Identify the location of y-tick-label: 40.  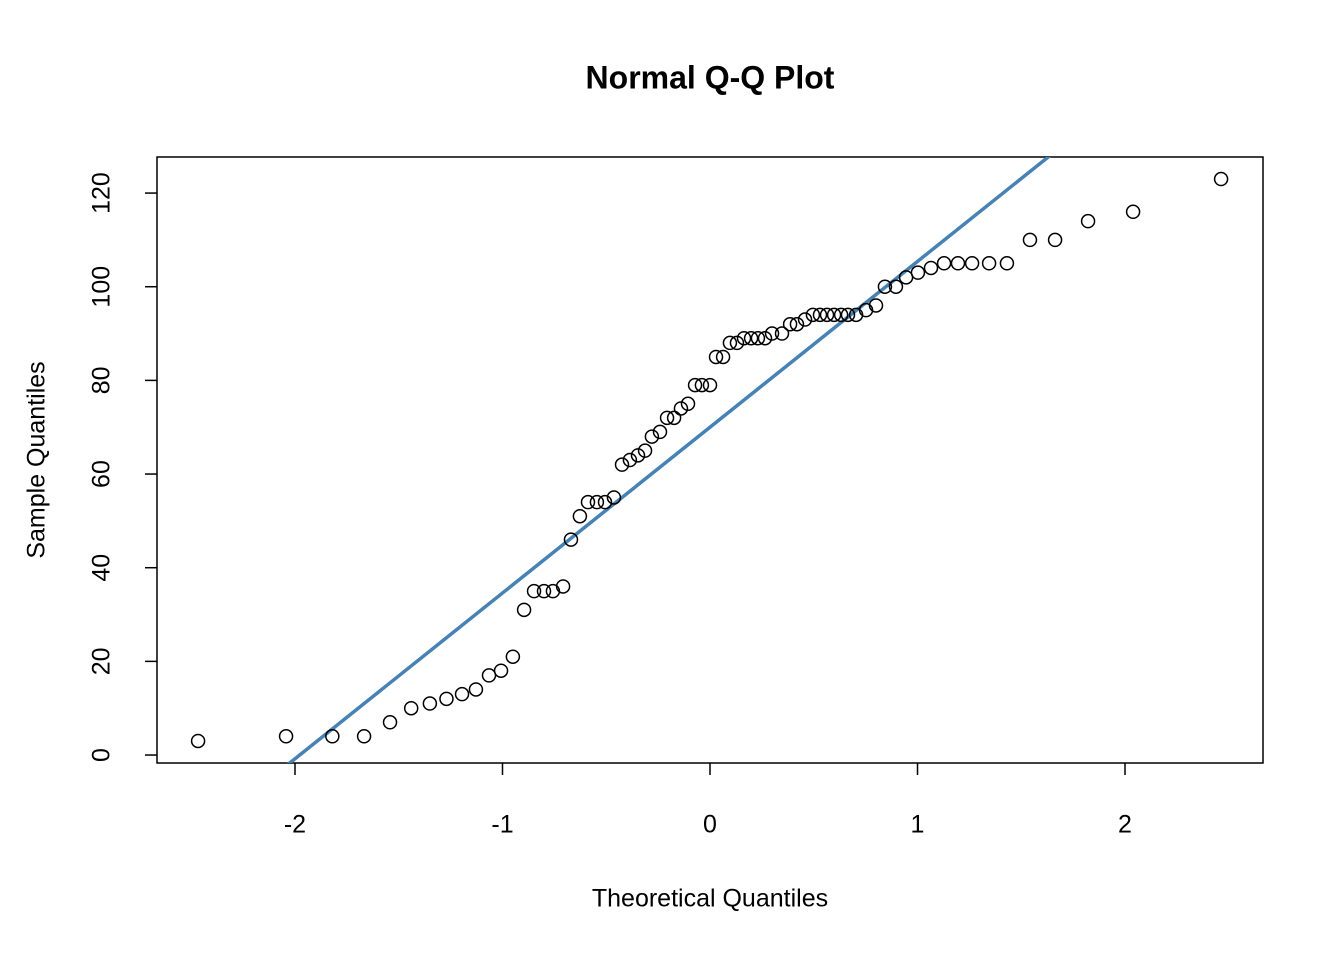
(102, 568).